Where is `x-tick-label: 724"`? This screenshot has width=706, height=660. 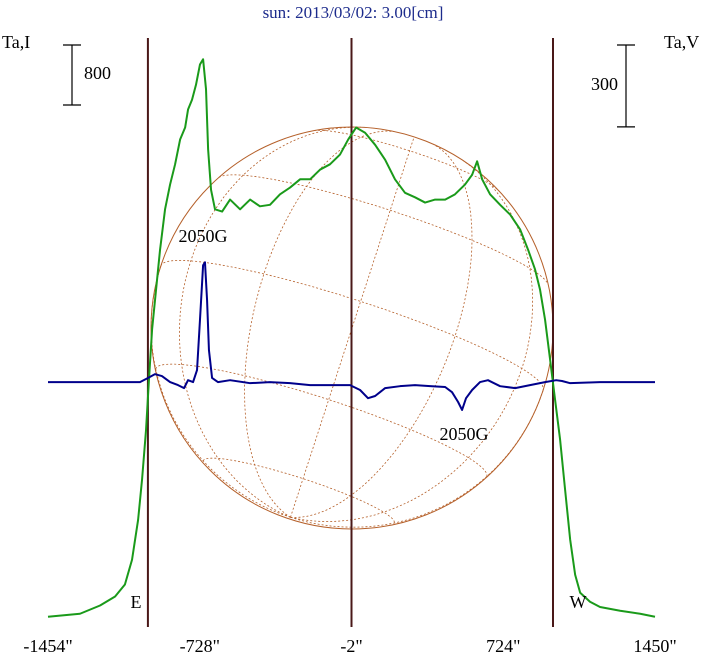 x-tick-label: 724" is located at coordinates (503, 646).